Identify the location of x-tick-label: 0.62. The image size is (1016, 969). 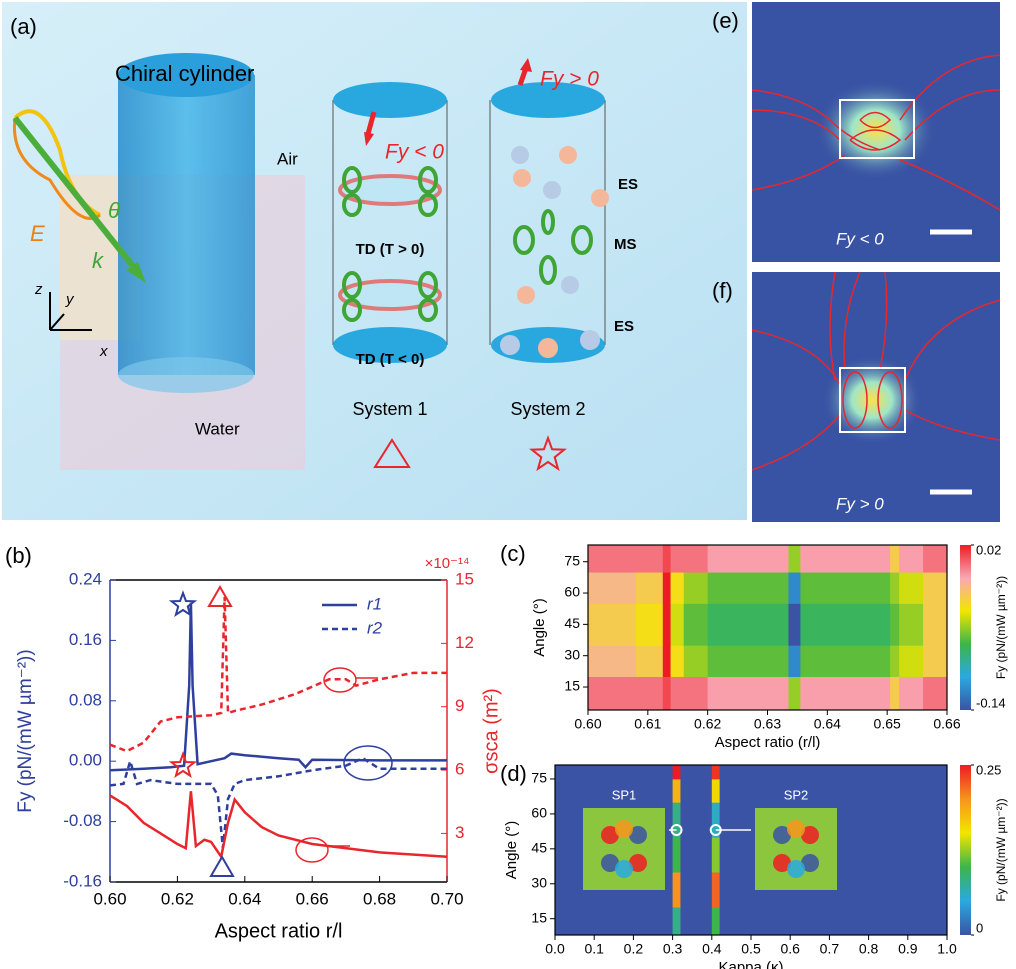
(707, 724).